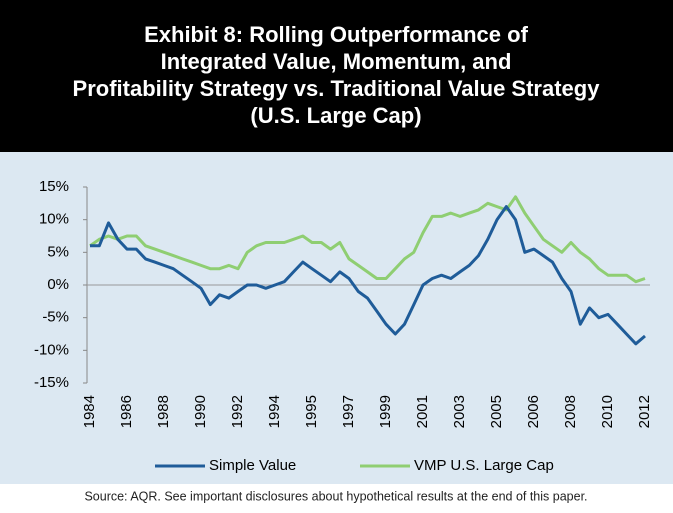 This screenshot has height=513, width=673. I want to click on x-tick-label: 2010, so click(607, 411).